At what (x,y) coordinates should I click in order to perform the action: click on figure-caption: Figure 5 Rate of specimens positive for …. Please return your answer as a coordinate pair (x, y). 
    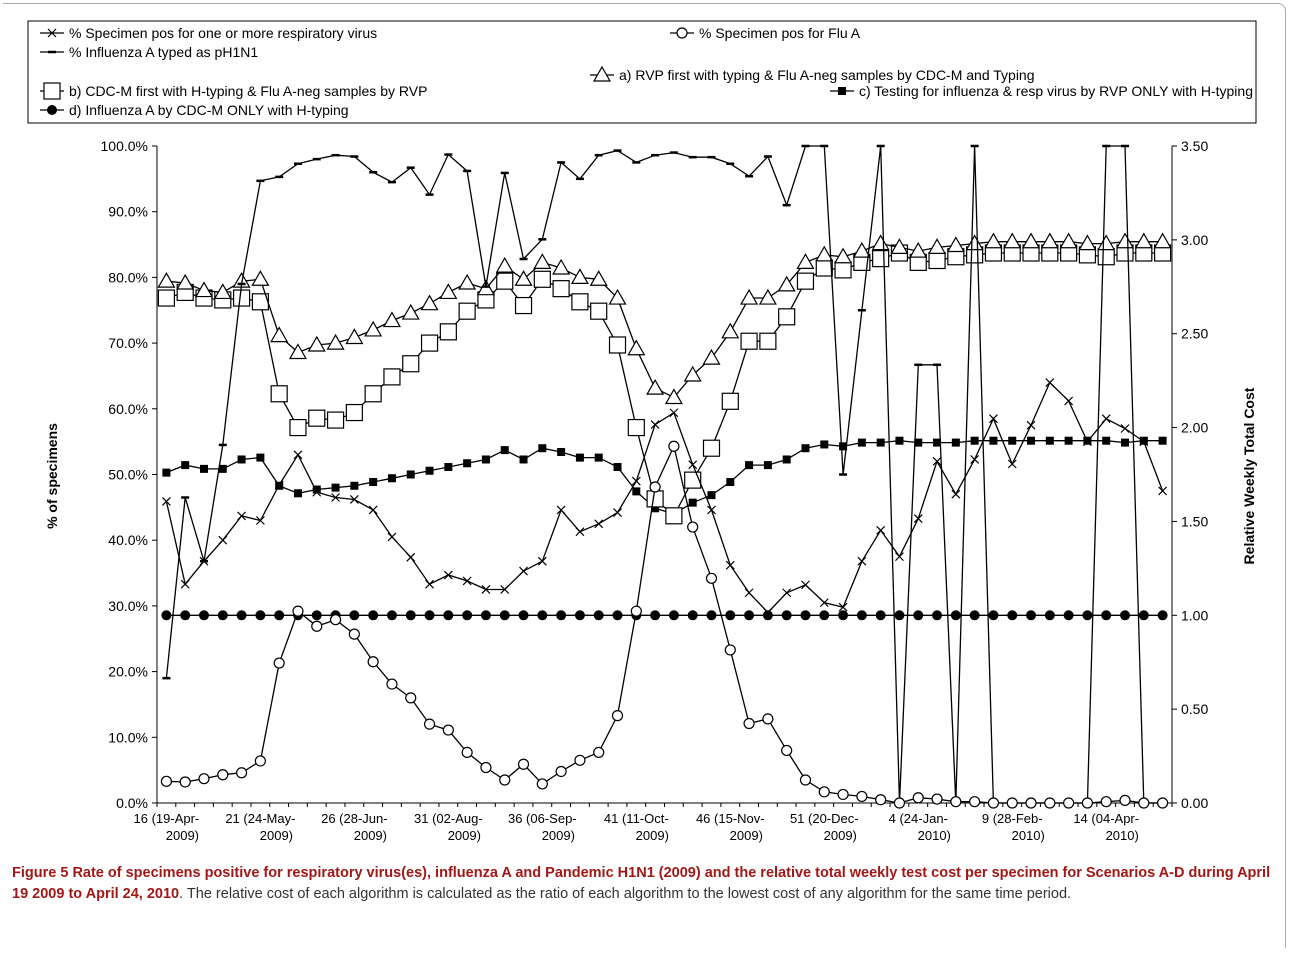
    Looking at the image, I should click on (643, 884).